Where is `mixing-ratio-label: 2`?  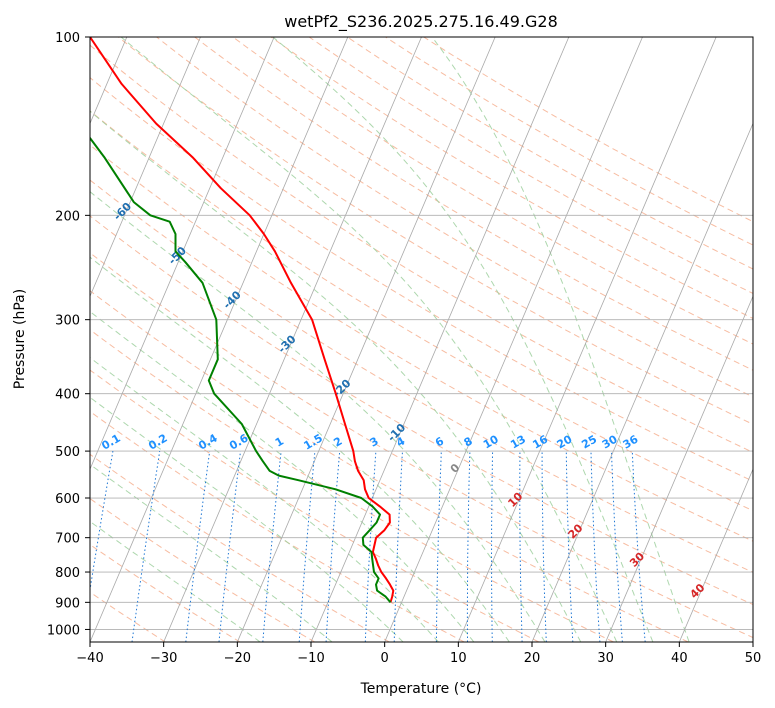
mixing-ratio-label: 2 is located at coordinates (337, 442).